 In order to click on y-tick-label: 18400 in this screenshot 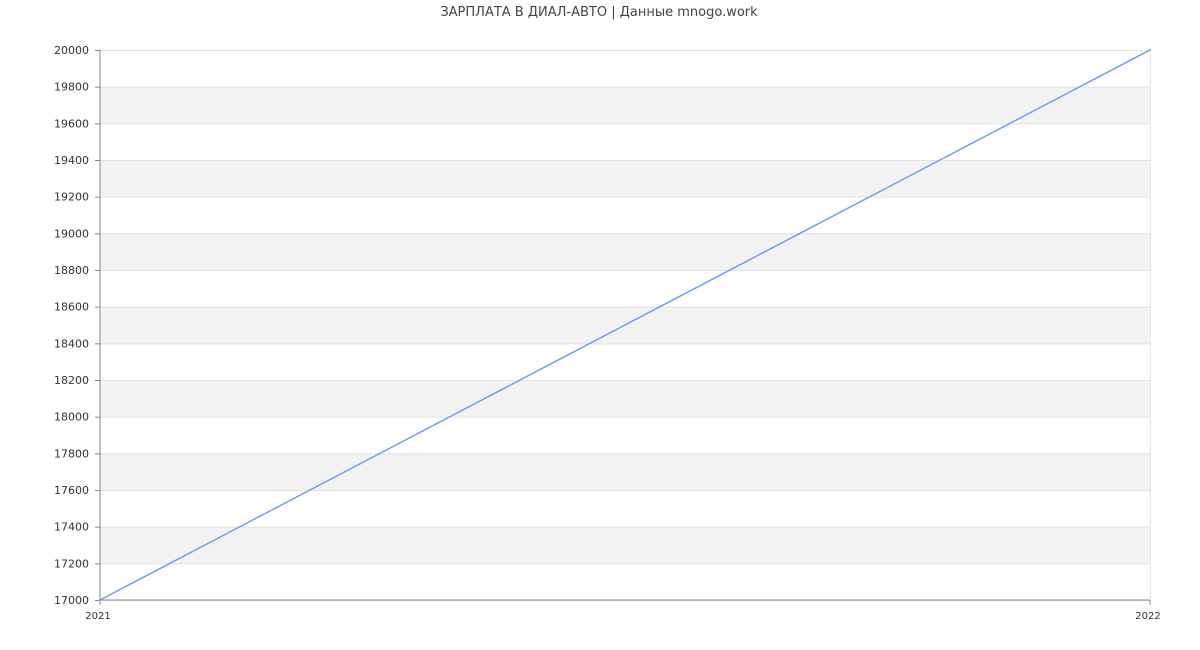, I will do `click(71, 343)`.